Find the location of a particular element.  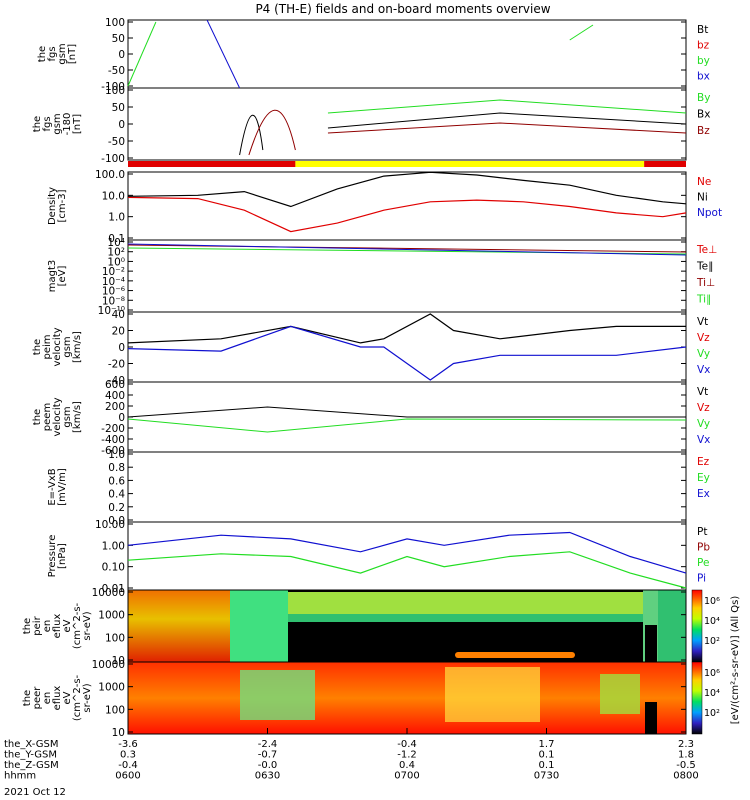

y-tick-label: 400 is located at coordinates (115, 396).